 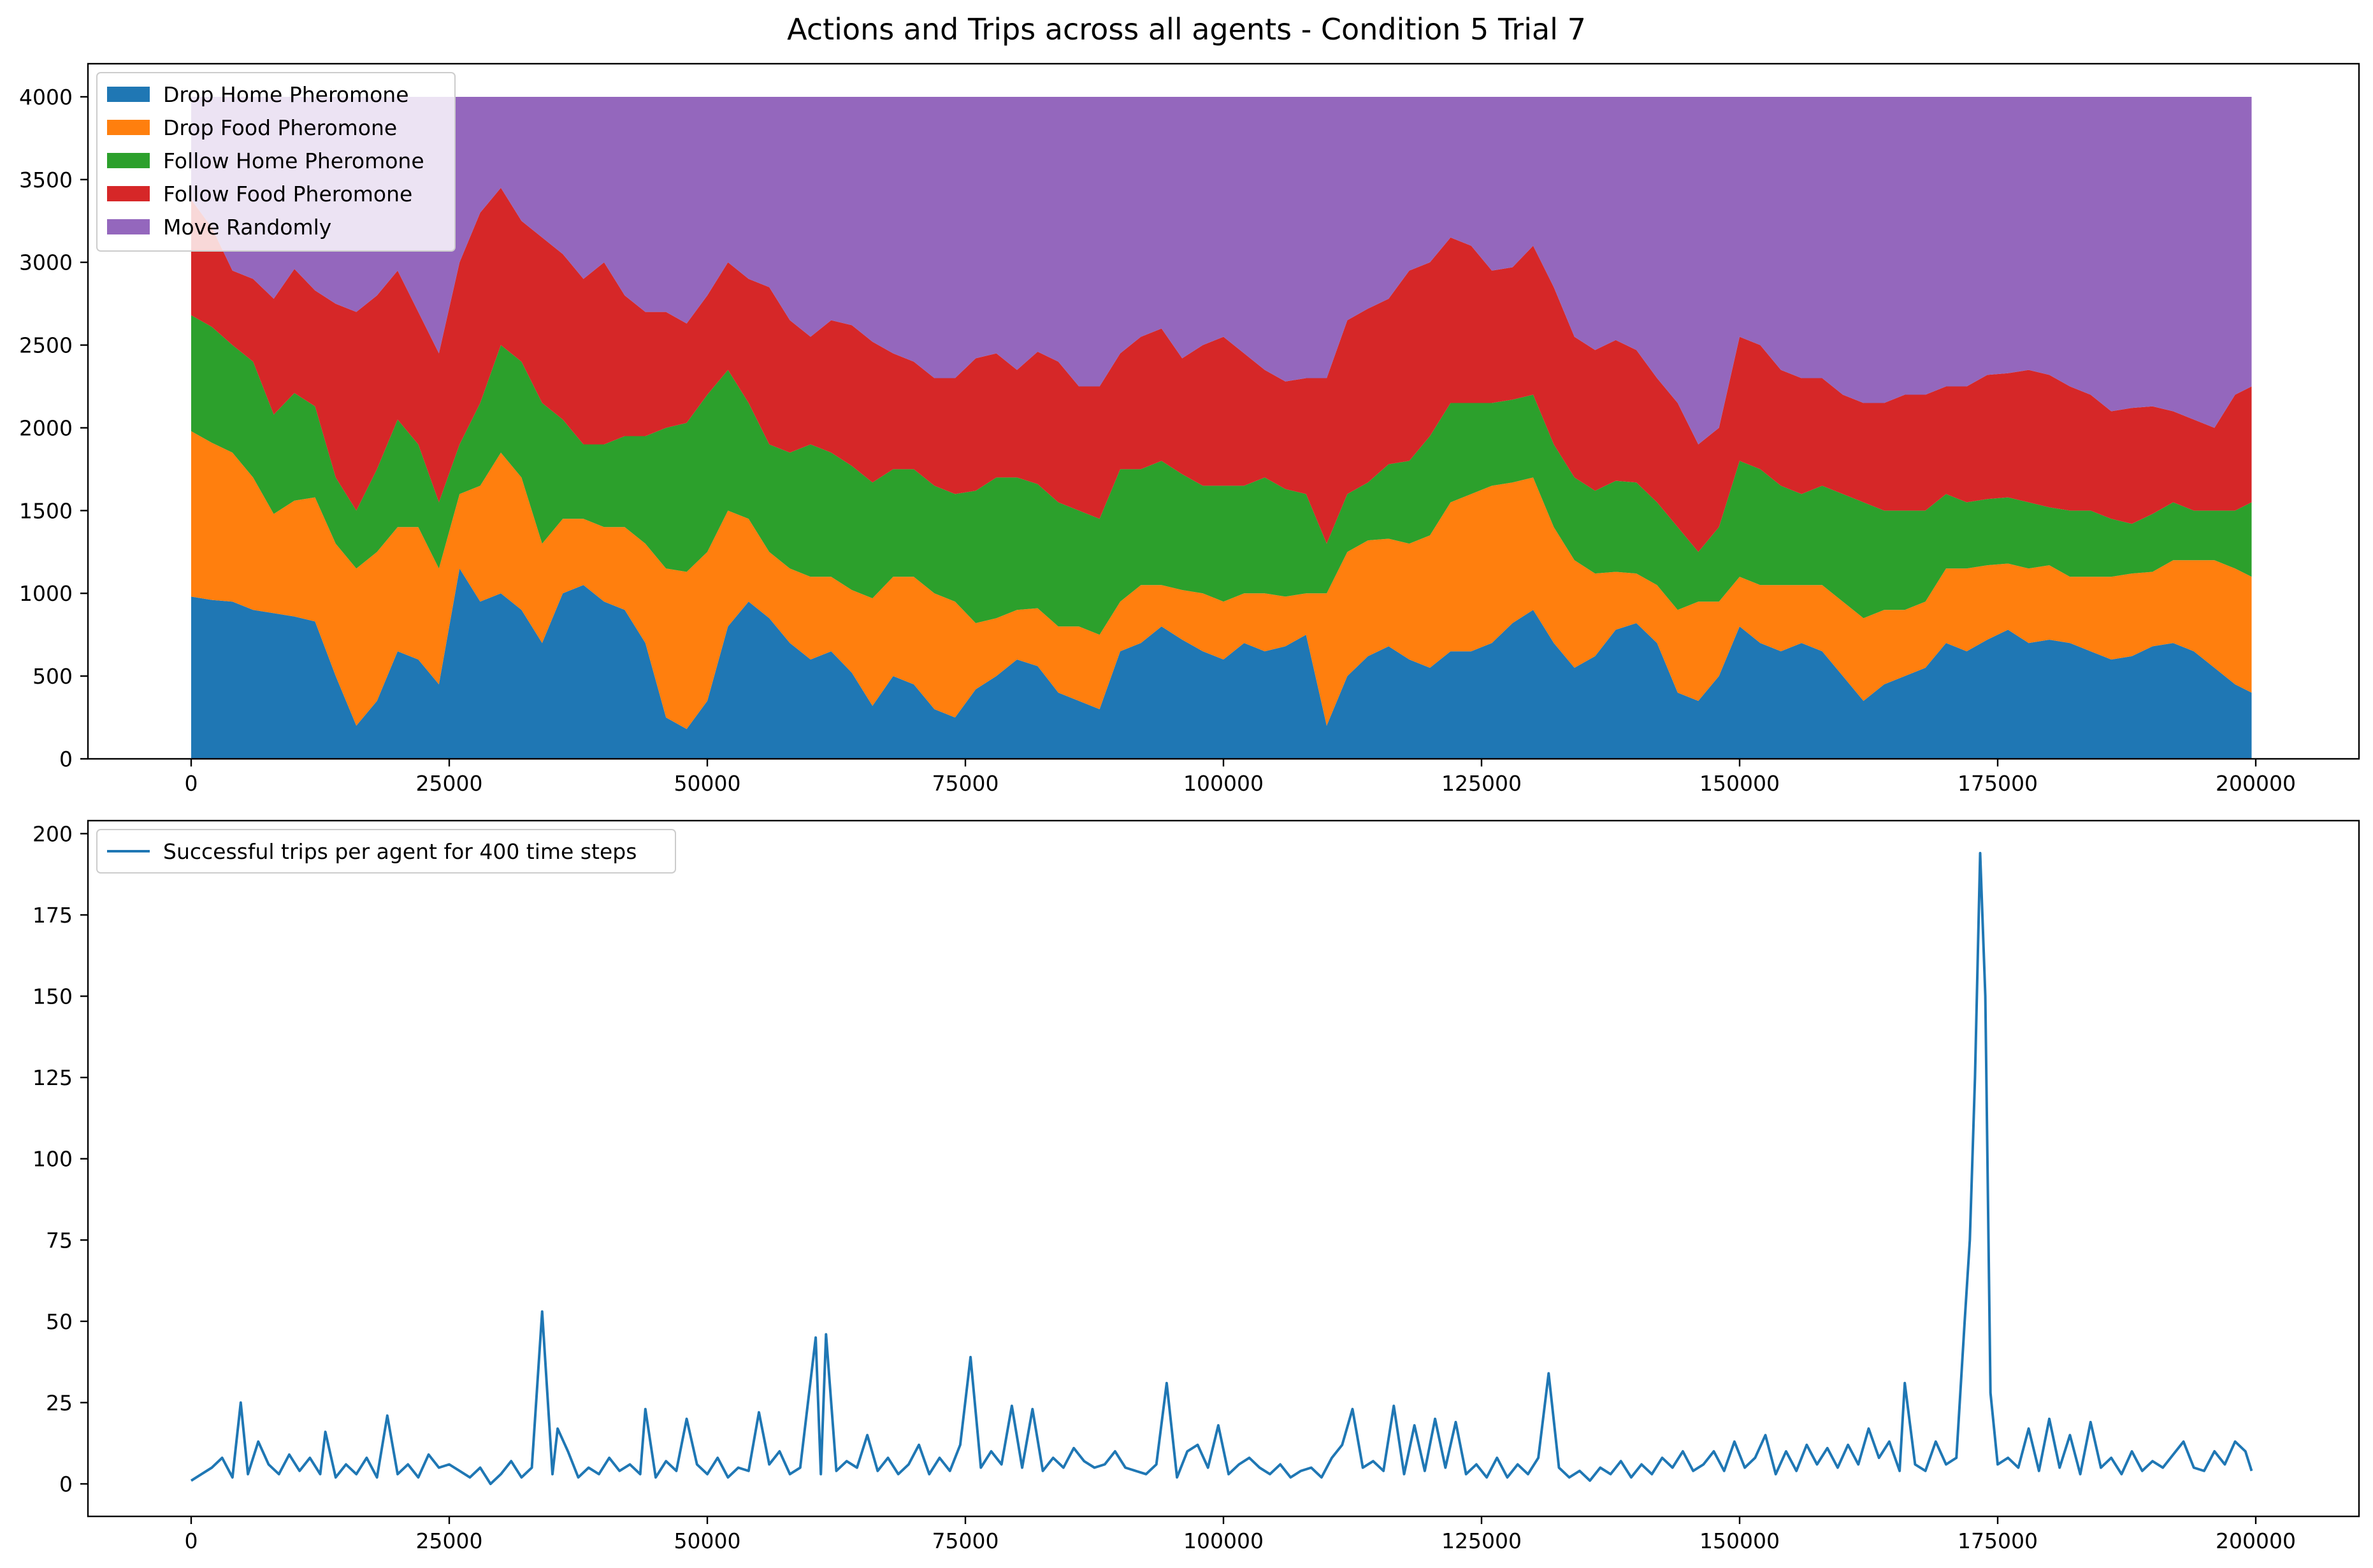 I want to click on y-tick-label: 75, so click(x=59, y=1240).